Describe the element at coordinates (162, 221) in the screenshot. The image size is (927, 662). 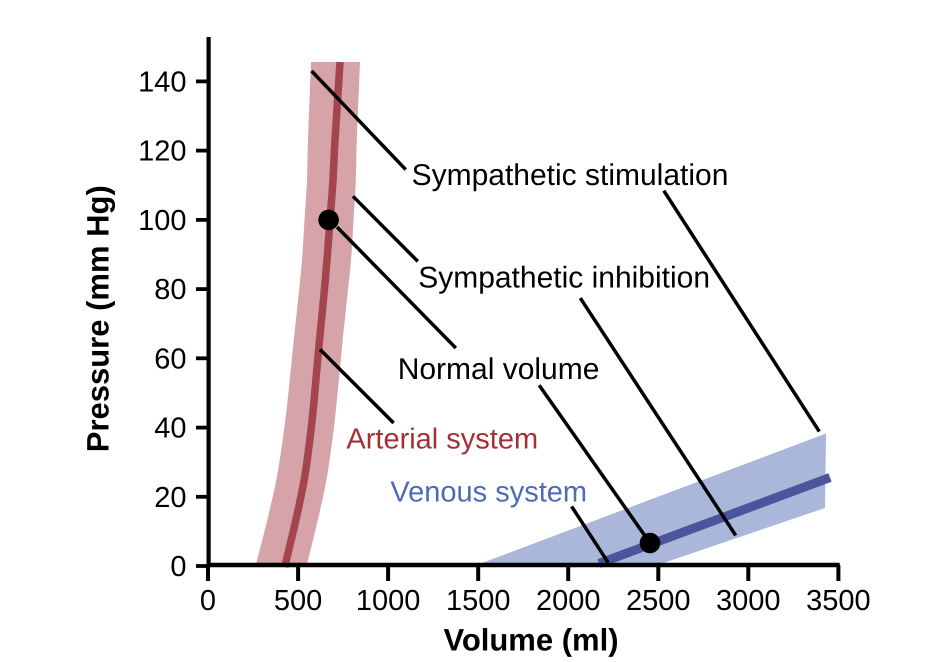
I see `svg-text: 100` at that location.